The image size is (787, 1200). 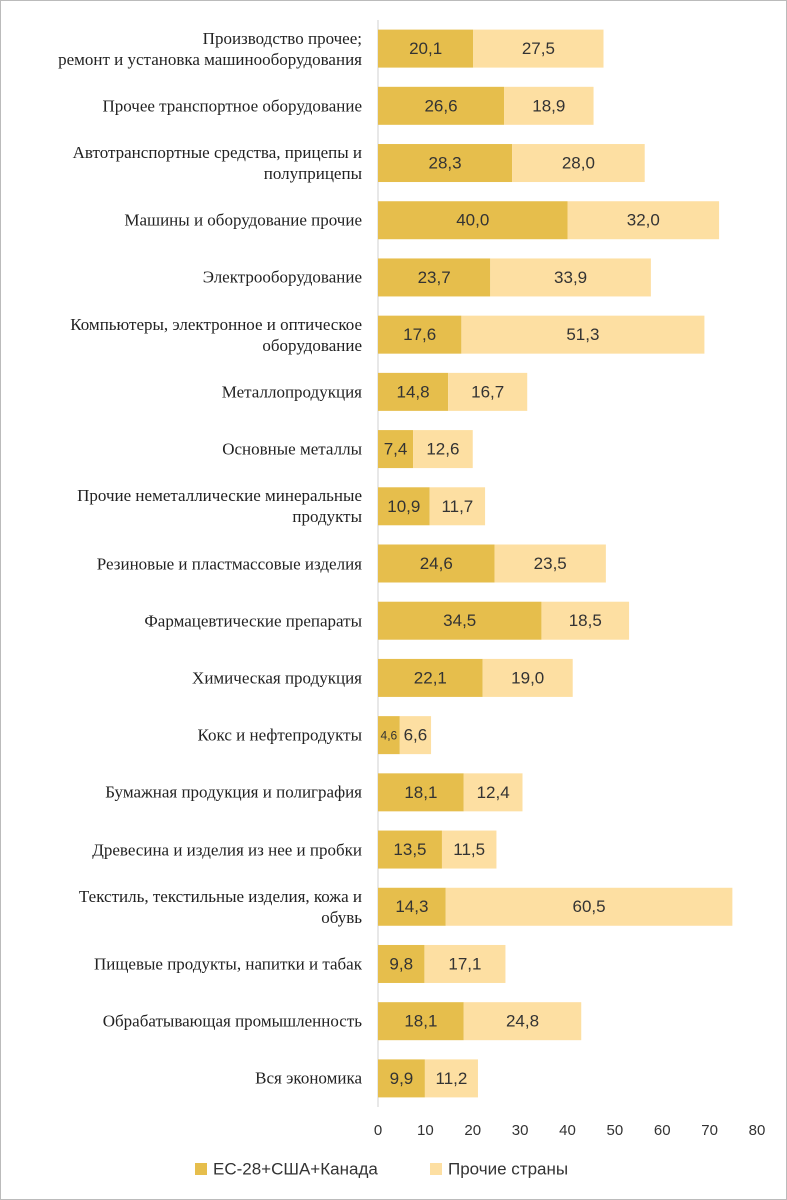 I want to click on legend-label: Прочие страны, so click(x=508, y=1168).